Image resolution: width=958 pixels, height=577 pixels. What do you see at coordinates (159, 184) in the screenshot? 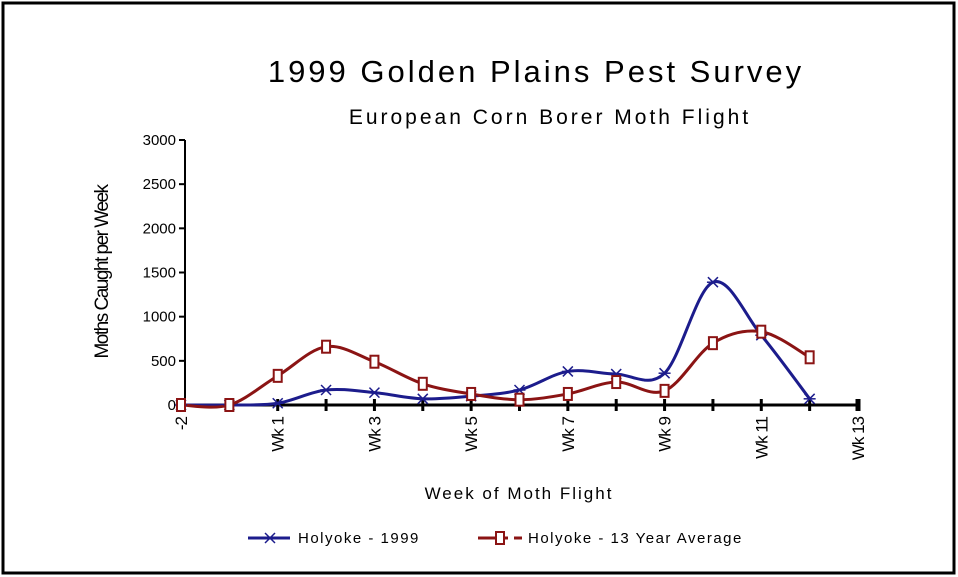
I see `y-tick-label: 2500` at bounding box center [159, 184].